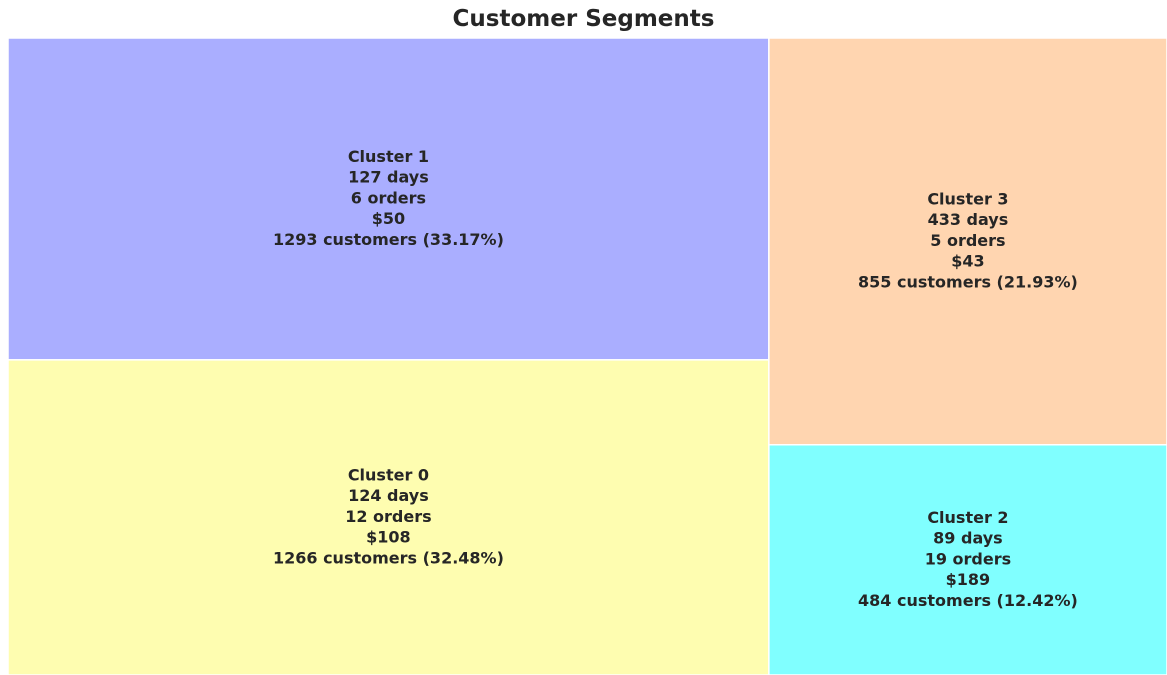 Image resolution: width=1167 pixels, height=675 pixels. What do you see at coordinates (583, 19) in the screenshot?
I see `chart-title: Customer Segments` at bounding box center [583, 19].